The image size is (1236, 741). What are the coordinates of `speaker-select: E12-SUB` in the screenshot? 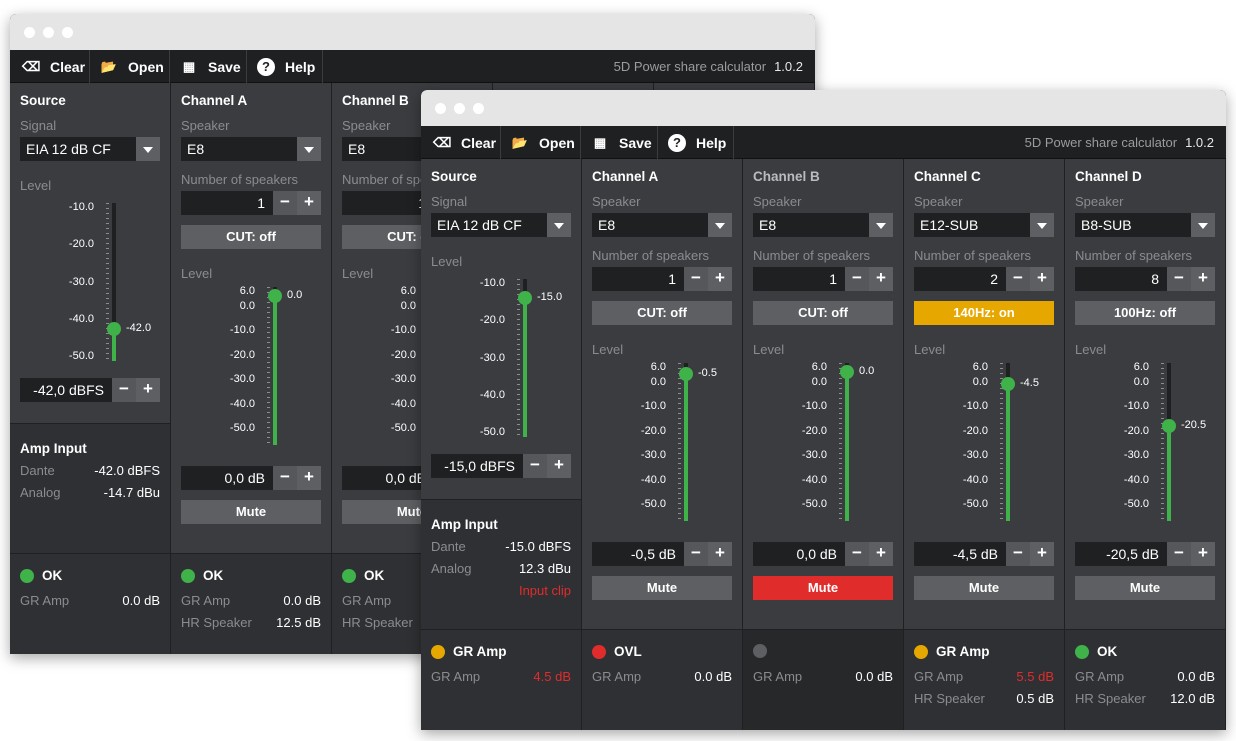 It's located at (984, 225).